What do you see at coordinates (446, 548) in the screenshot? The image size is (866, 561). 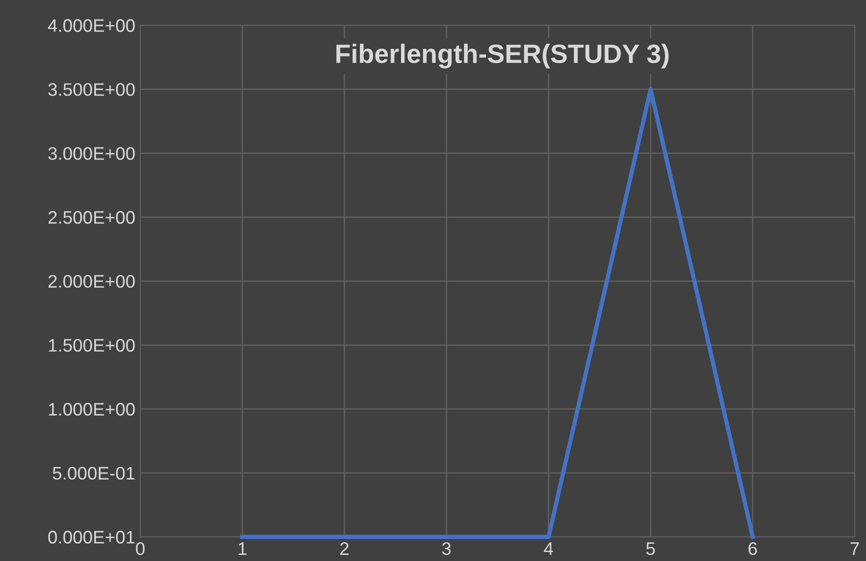 I see `x-tick-label: 3` at bounding box center [446, 548].